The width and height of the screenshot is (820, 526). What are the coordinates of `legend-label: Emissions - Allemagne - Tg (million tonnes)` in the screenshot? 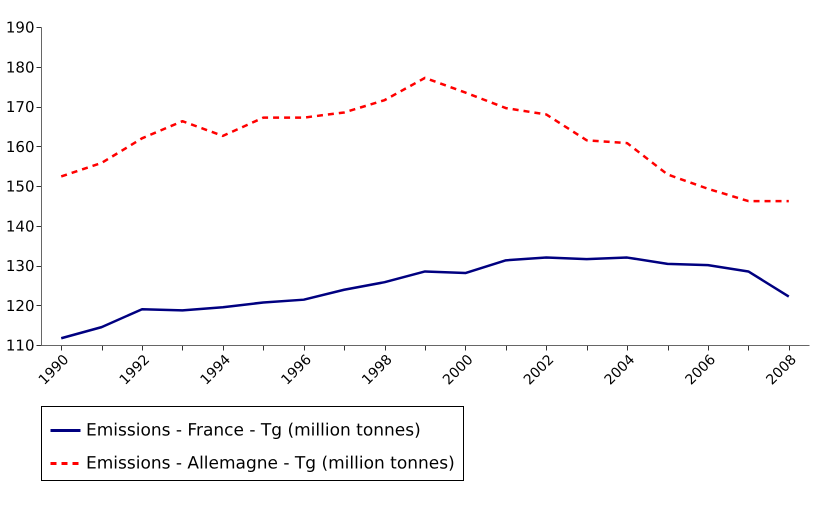 It's located at (270, 464).